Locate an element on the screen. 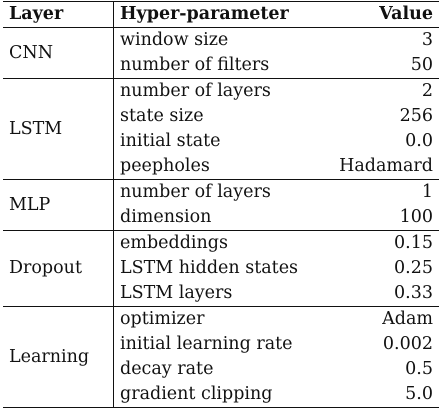 This screenshot has width=442, height=410. layer-cell: LSTM is located at coordinates (58, 129).